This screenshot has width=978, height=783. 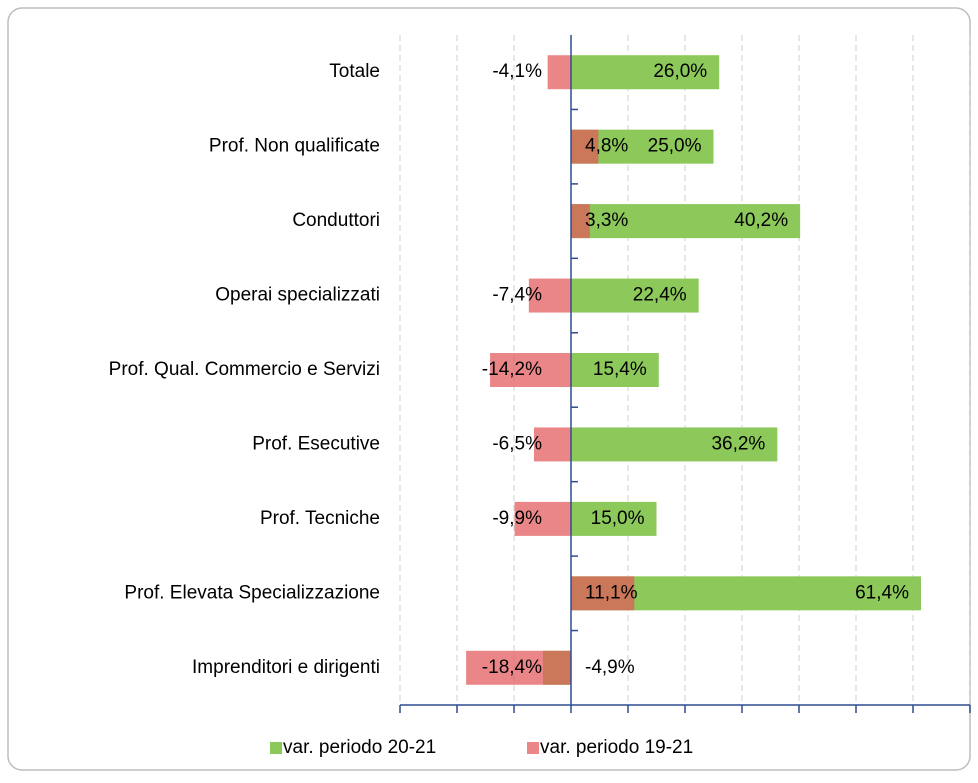 I want to click on y-tick-label: Imprenditori e dirigenti, so click(x=286, y=667).